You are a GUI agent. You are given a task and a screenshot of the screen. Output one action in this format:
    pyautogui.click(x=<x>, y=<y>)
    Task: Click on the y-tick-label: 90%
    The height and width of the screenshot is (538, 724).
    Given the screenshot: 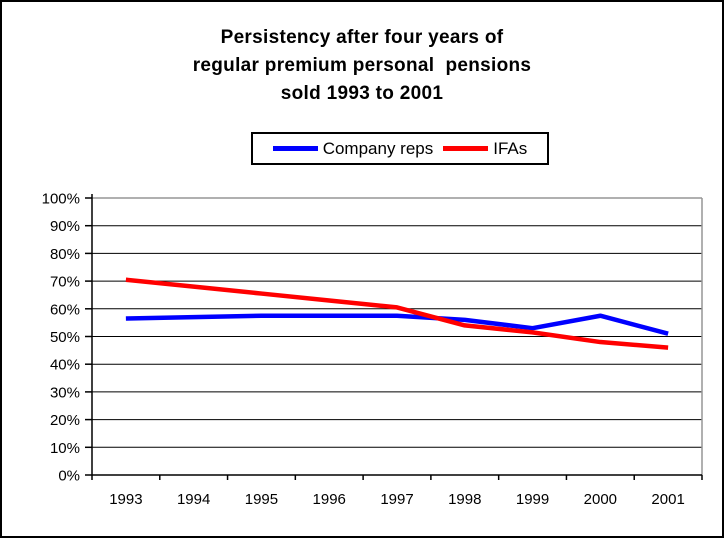 What is the action you would take?
    pyautogui.click(x=65, y=226)
    